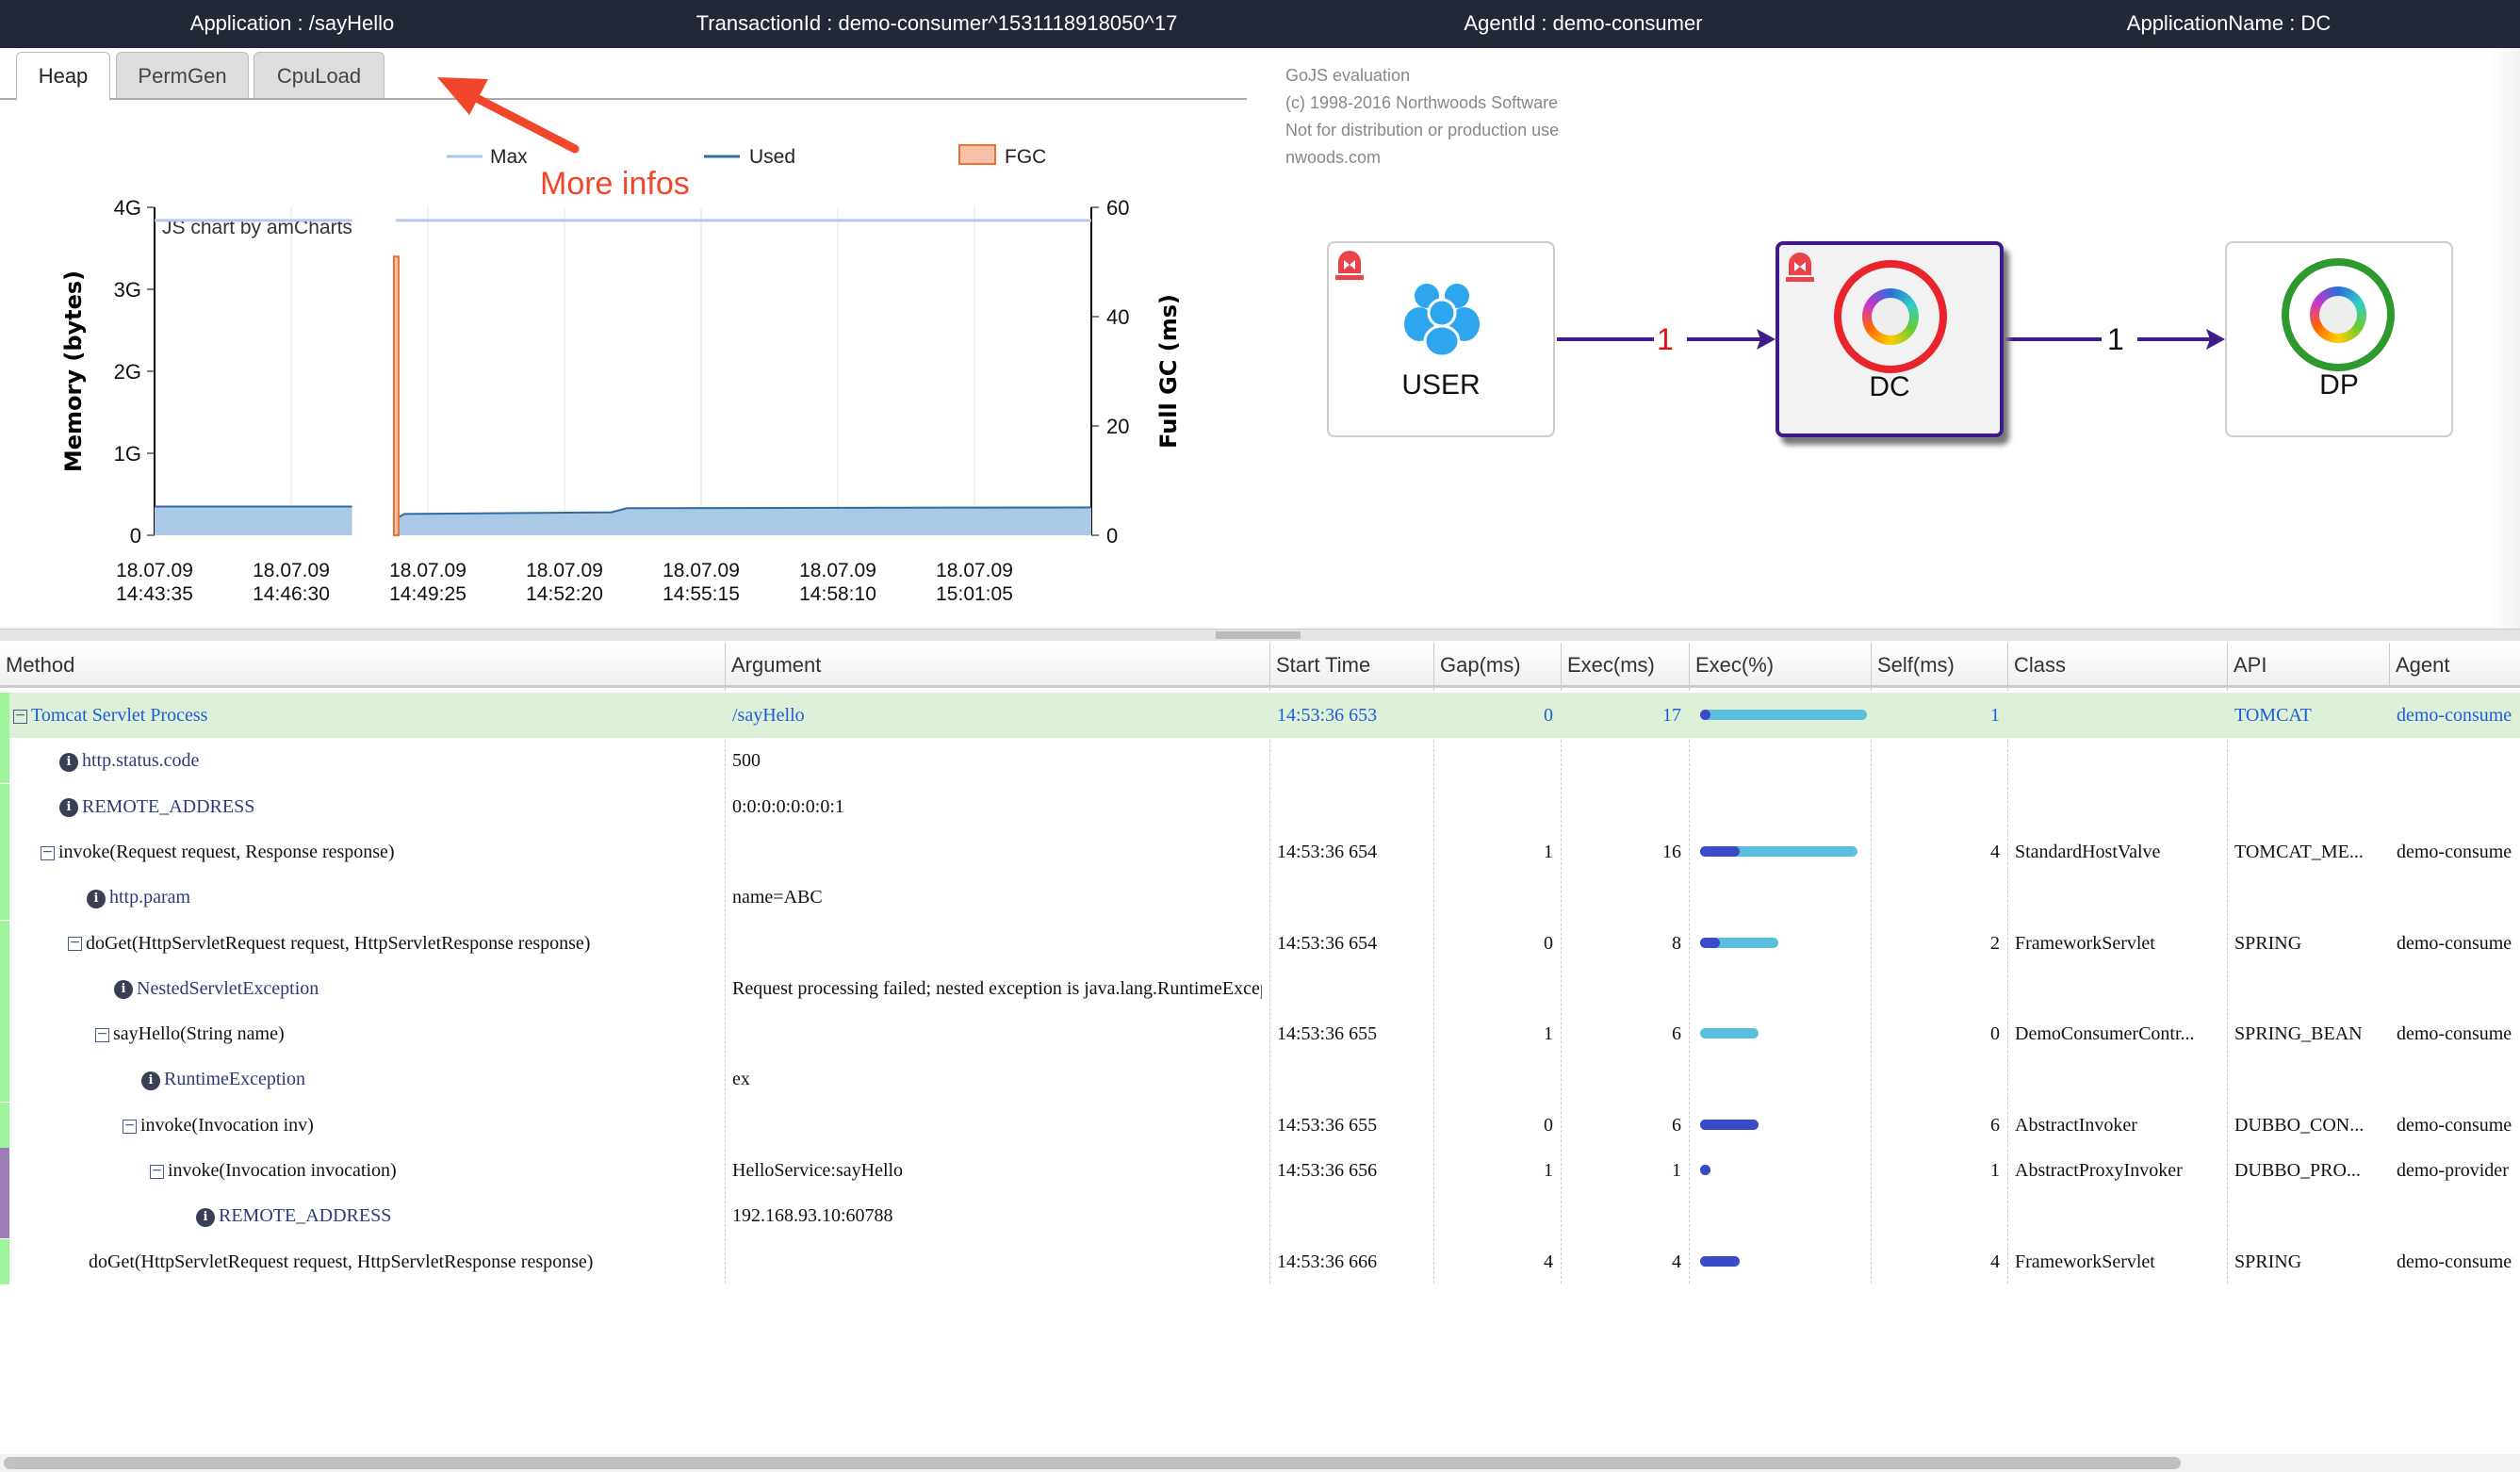  I want to click on node-dp: DP, so click(2339, 339).